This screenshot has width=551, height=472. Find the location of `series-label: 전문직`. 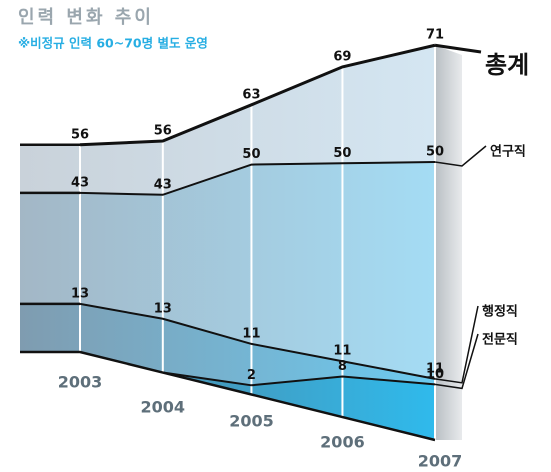

series-label: 전문직 is located at coordinates (500, 340).